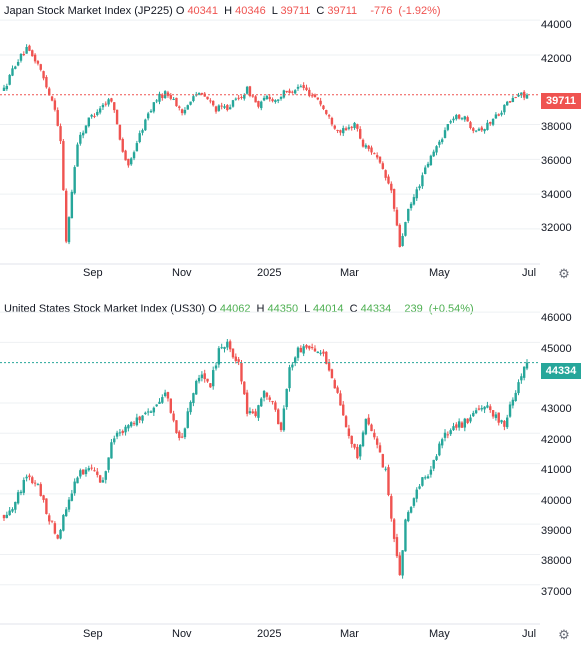 Image resolution: width=581 pixels, height=652 pixels. Describe the element at coordinates (556, 531) in the screenshot. I see `us30-ytick-39000: 39000` at that location.